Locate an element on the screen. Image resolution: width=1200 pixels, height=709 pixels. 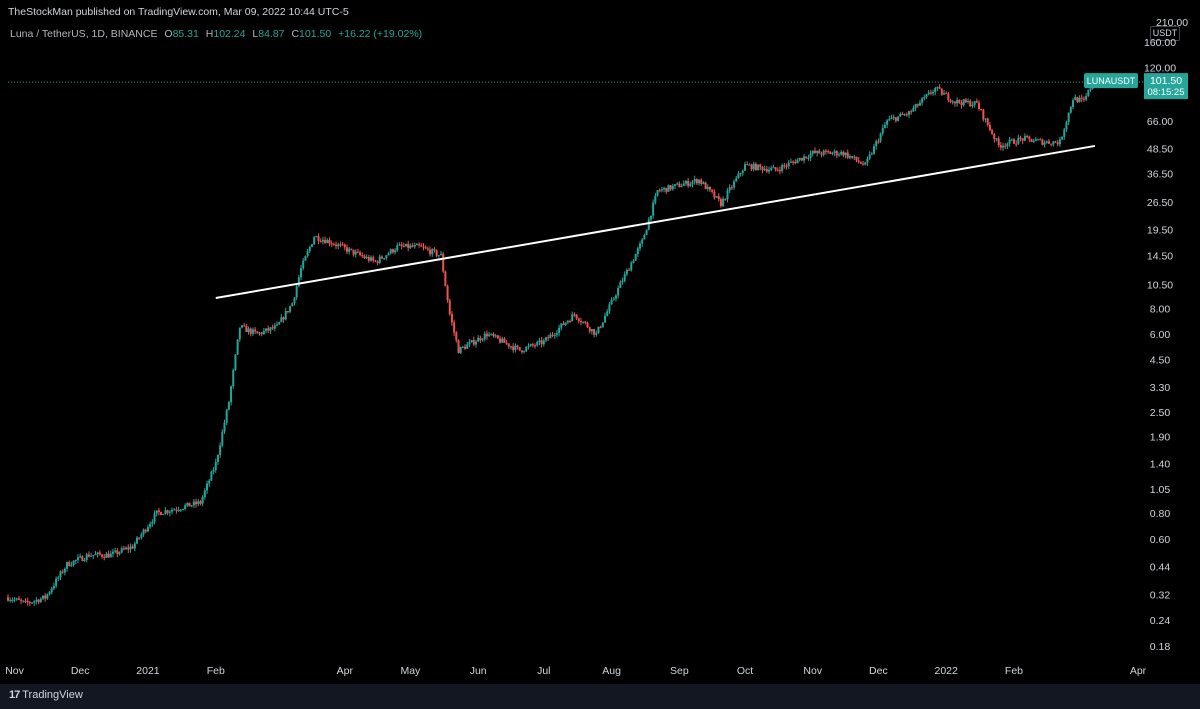
tradingview-brand: 17 TradingView is located at coordinates (46, 695).